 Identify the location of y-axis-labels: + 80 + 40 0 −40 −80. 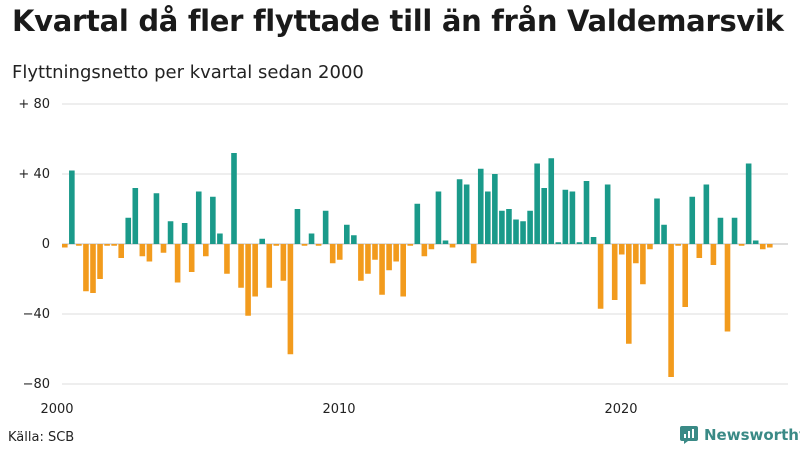
(34, 244).